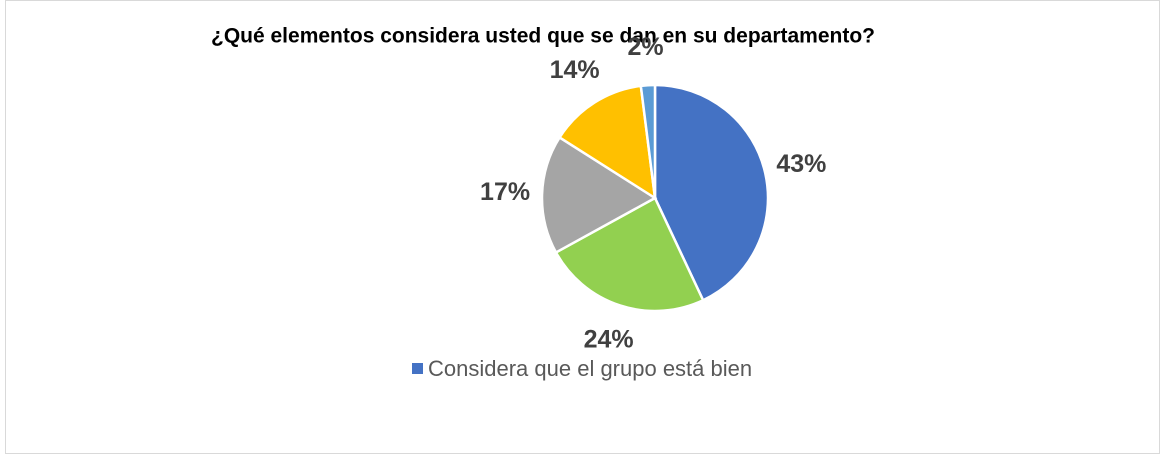 This screenshot has height=455, width=1165. I want to click on data-label: 43%, so click(801, 164).